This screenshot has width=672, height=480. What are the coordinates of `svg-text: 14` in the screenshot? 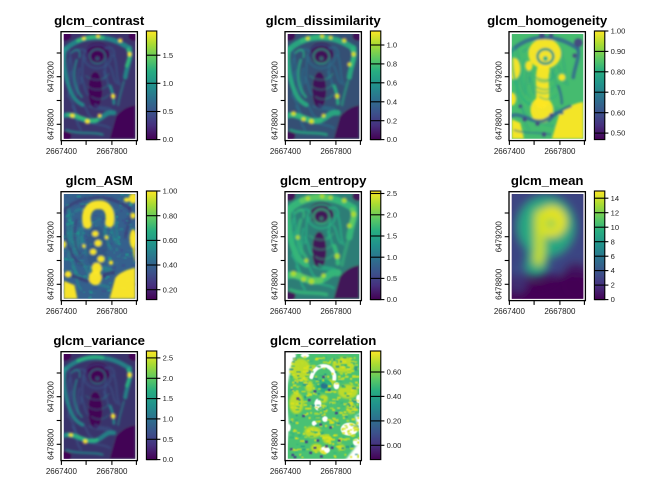 It's located at (615, 198).